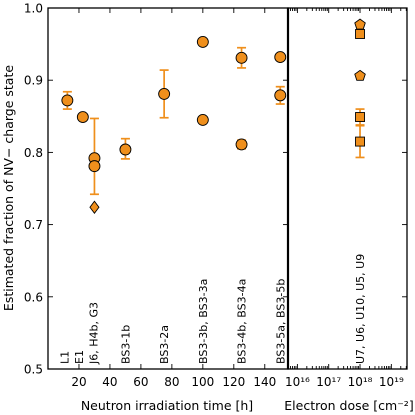 The height and width of the screenshot is (415, 415). Describe the element at coordinates (360, 309) in the screenshot. I see `sample-label: U7, U6, U10, U5, U9` at that location.